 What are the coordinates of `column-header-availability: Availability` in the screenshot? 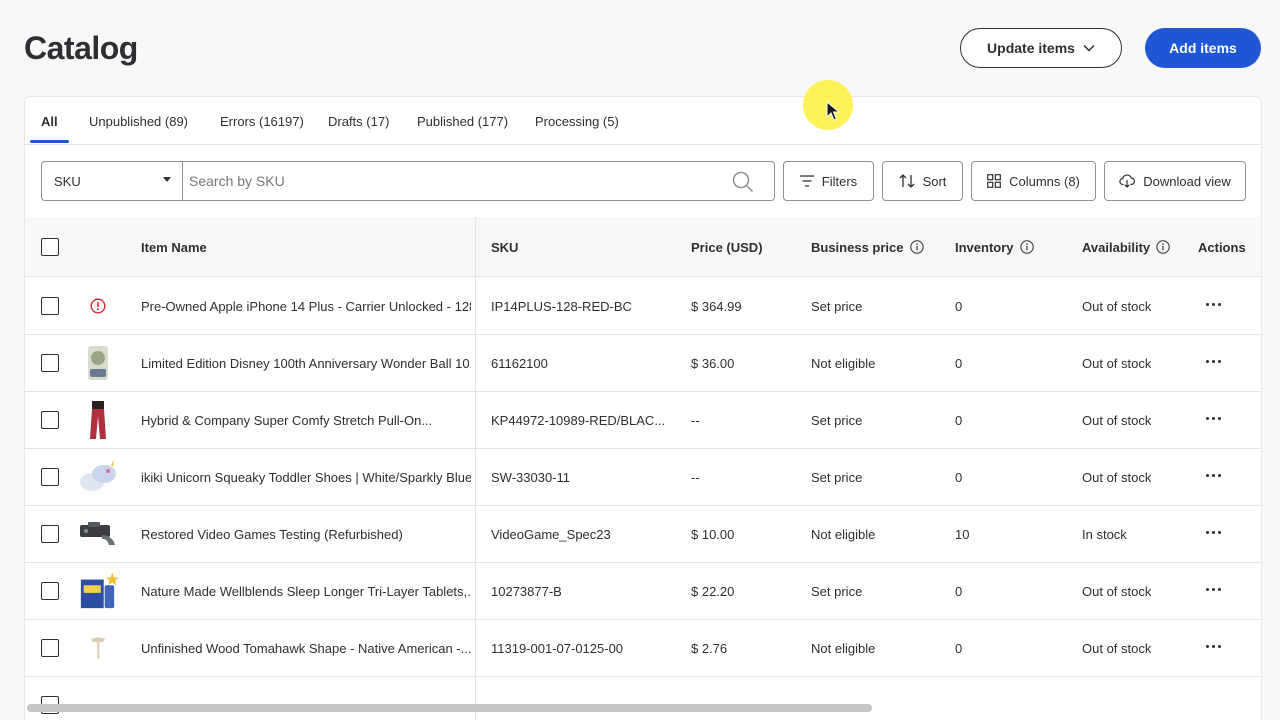 It's located at (1126, 247).